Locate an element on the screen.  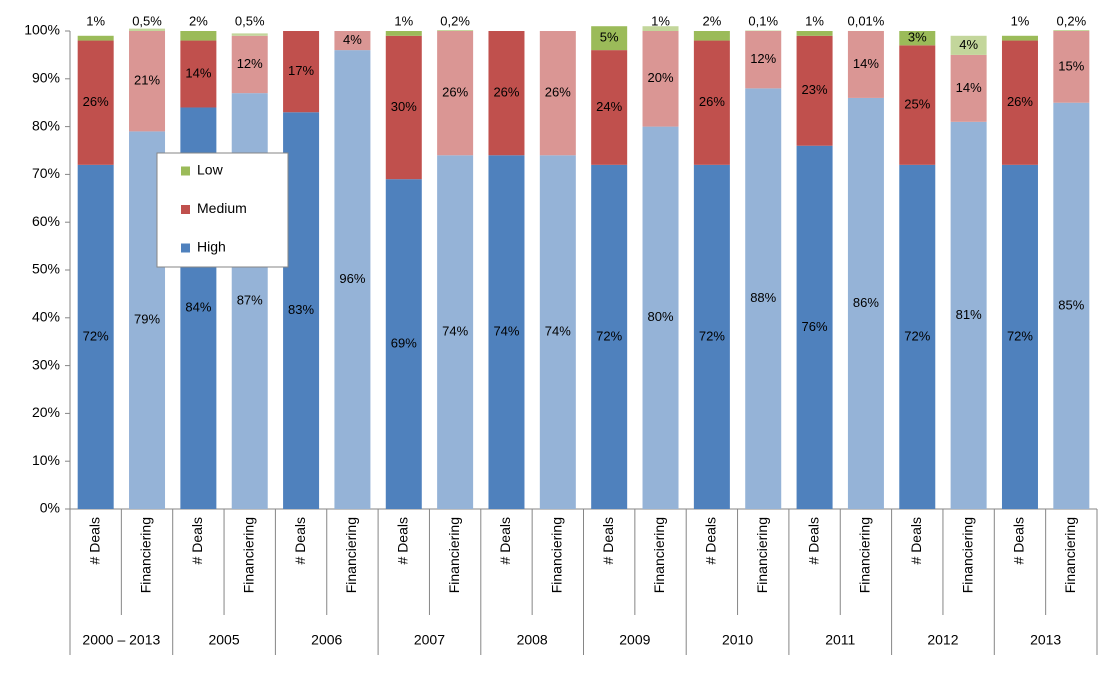
data-label: 15% is located at coordinates (1071, 65).